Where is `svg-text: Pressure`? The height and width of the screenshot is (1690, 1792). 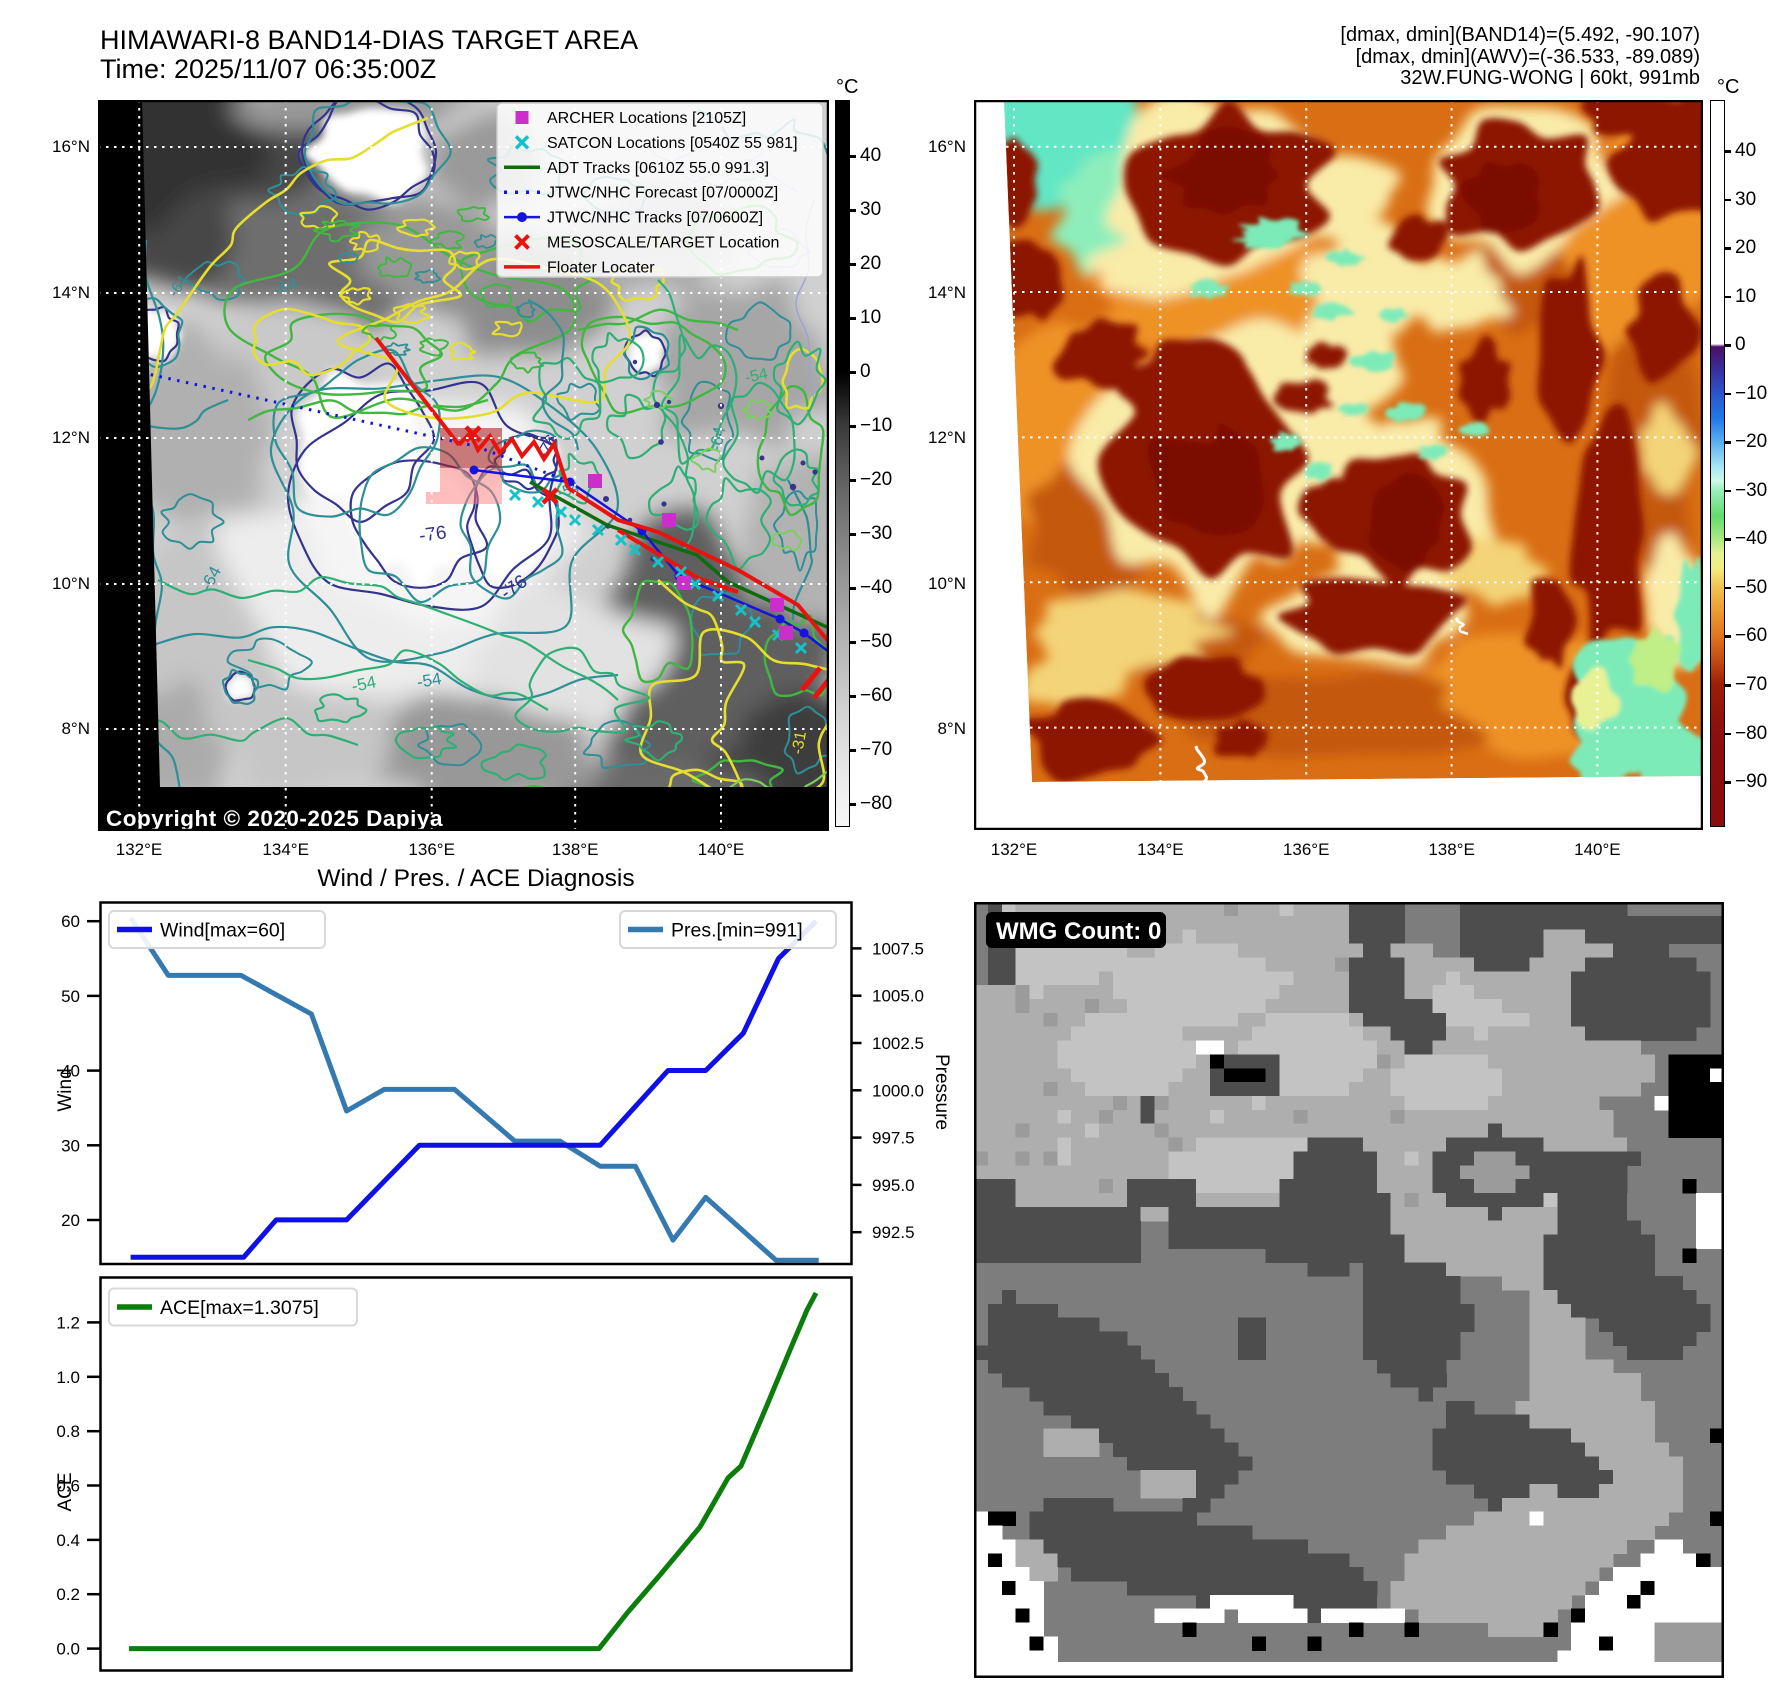
svg-text: Pressure is located at coordinates (941, 1092).